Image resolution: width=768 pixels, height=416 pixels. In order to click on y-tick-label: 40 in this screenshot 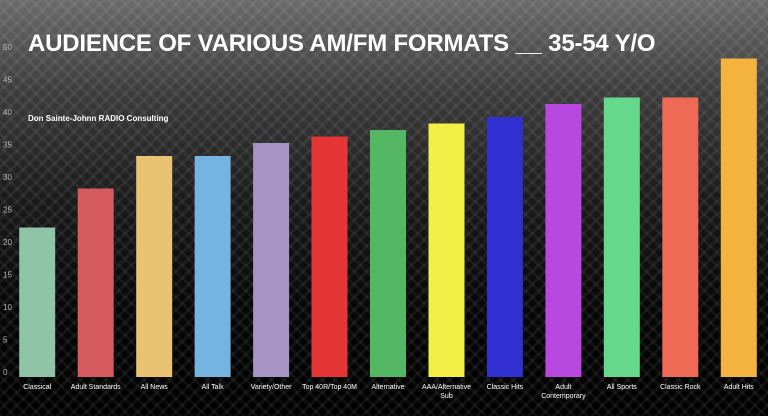, I will do `click(7, 112)`.